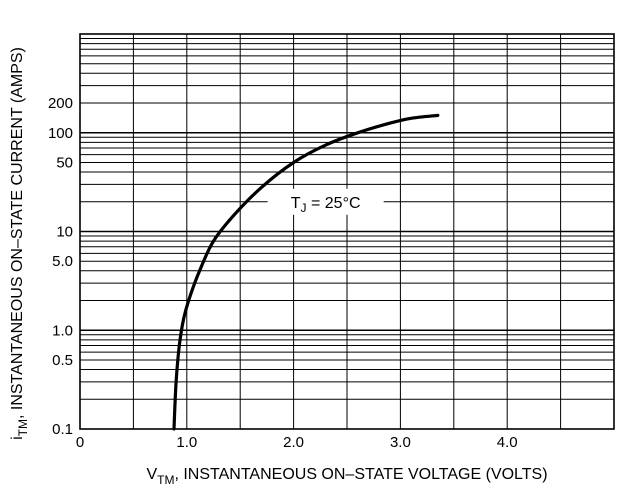  Describe the element at coordinates (326, 205) in the screenshot. I see `annotation-text: TJ = 25°C` at that location.